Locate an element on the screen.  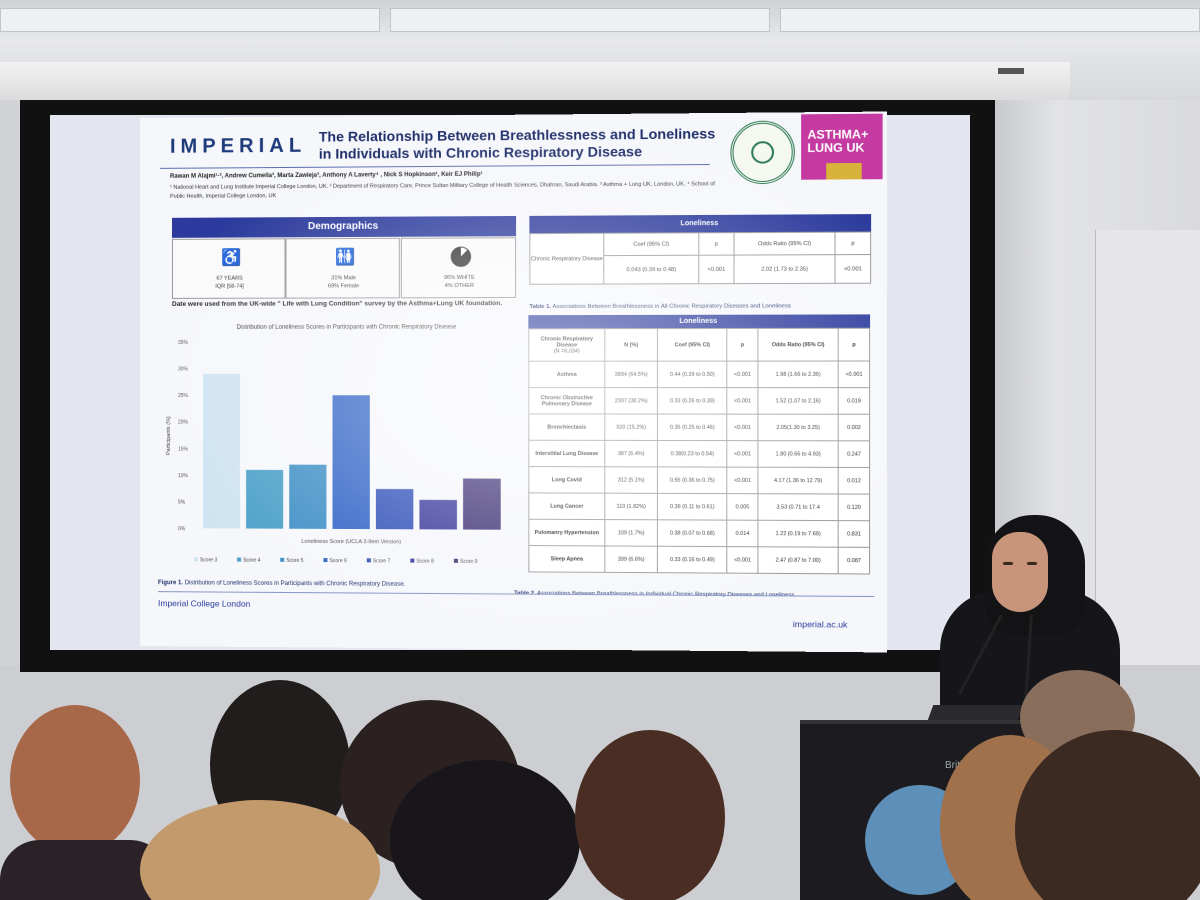
figure-caption-label: Figure 1. is located at coordinates (170, 583).